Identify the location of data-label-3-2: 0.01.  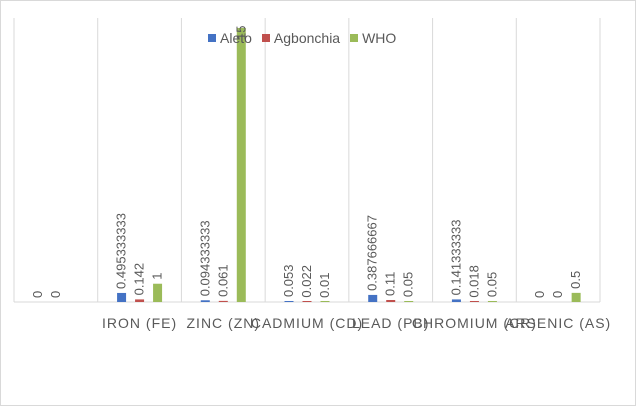
(324, 285).